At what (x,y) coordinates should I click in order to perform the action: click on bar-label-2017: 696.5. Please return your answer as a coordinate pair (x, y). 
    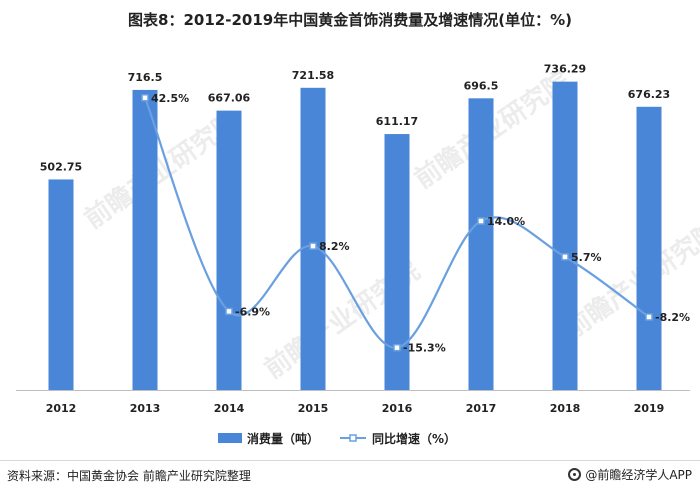
    Looking at the image, I should click on (481, 85).